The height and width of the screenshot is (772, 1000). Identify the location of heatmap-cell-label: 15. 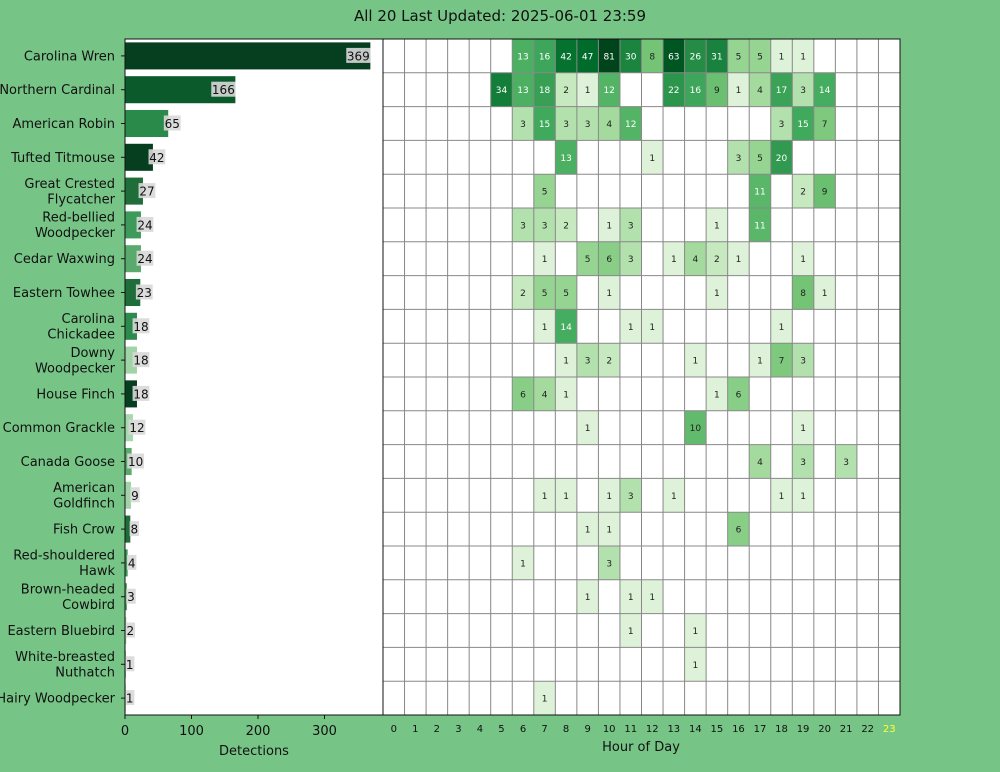
(544, 125).